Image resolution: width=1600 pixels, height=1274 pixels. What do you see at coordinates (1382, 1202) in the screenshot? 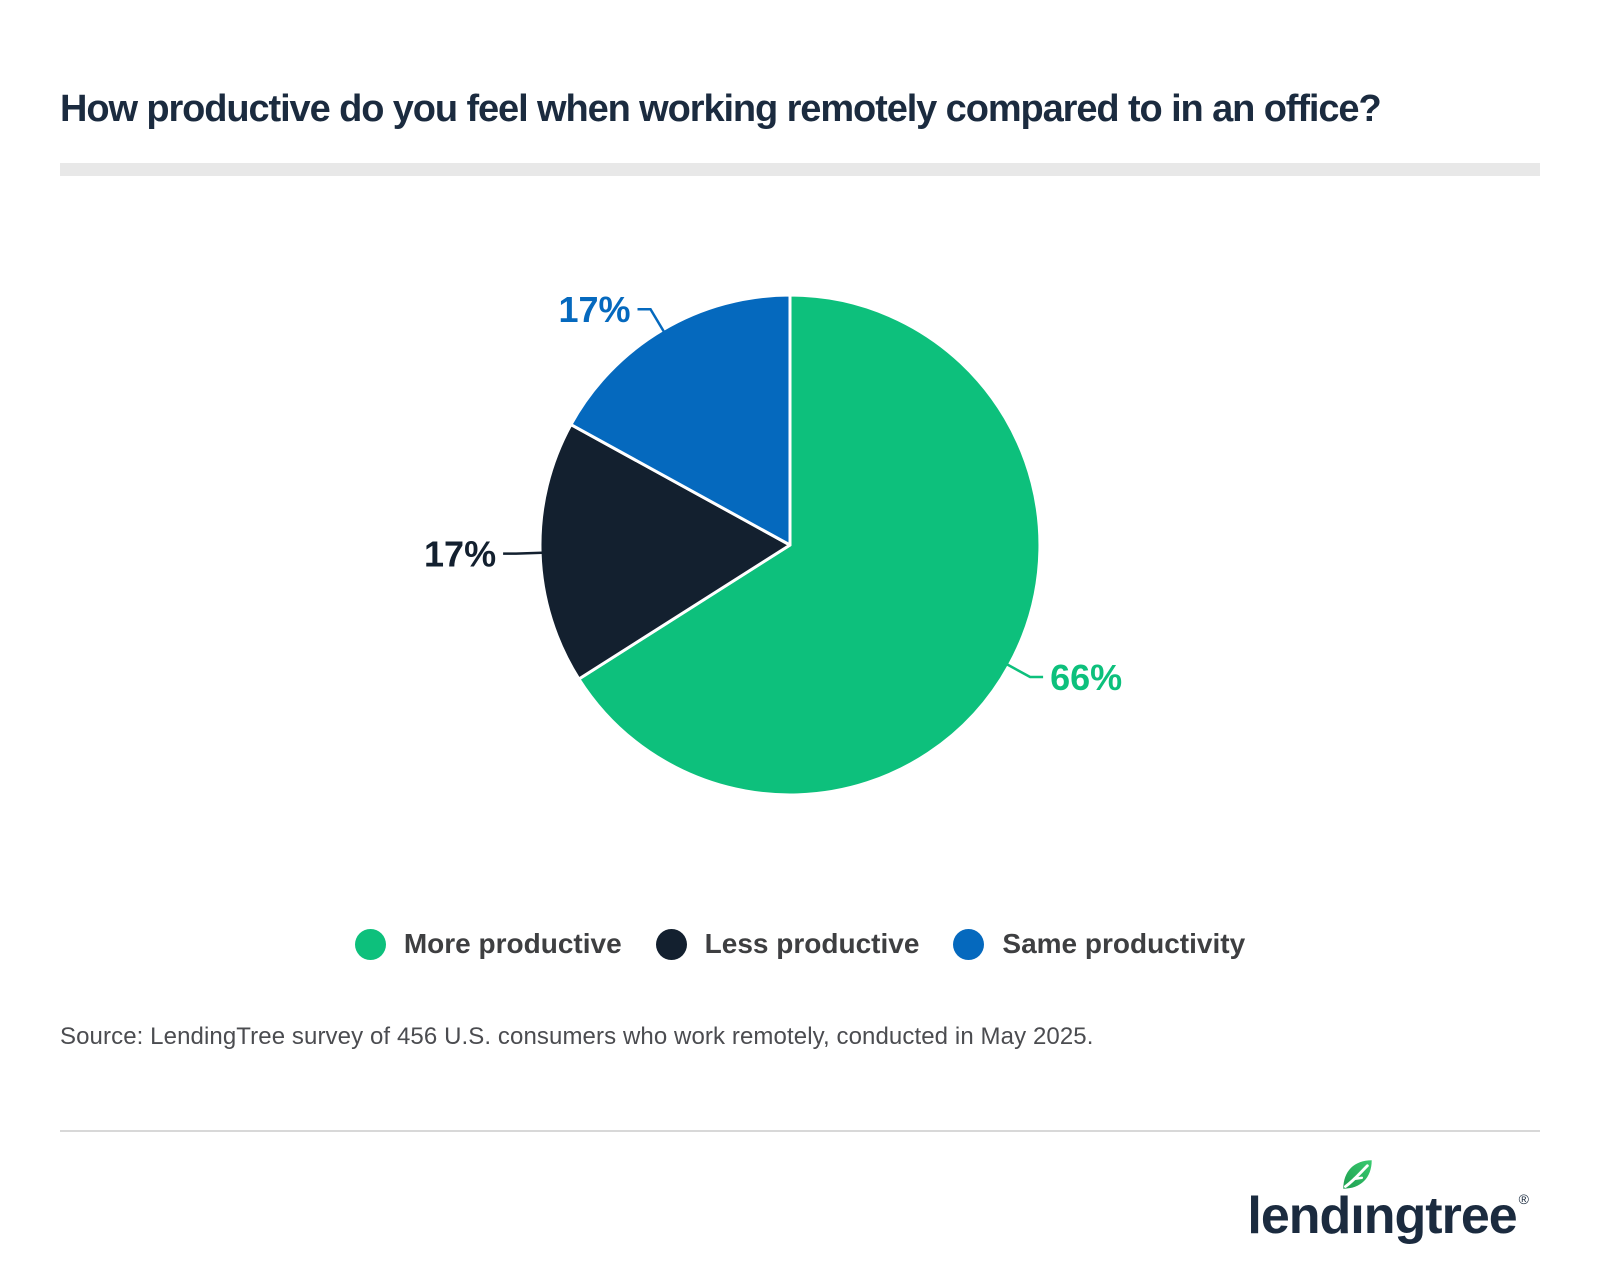
I see `logo-text: lendı ngtree` at bounding box center [1382, 1202].